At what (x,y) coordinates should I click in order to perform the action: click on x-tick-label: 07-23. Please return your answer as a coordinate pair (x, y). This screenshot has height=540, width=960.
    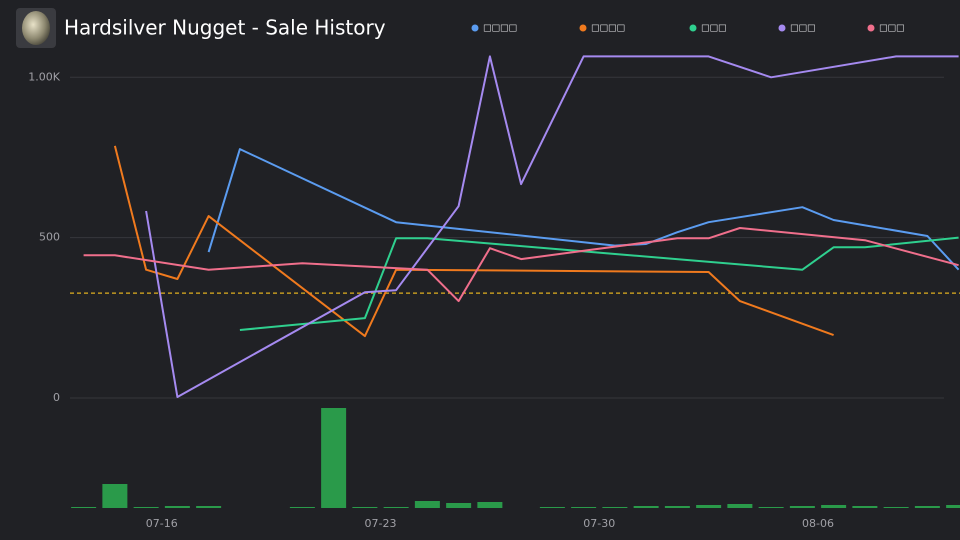
    Looking at the image, I should click on (381, 523).